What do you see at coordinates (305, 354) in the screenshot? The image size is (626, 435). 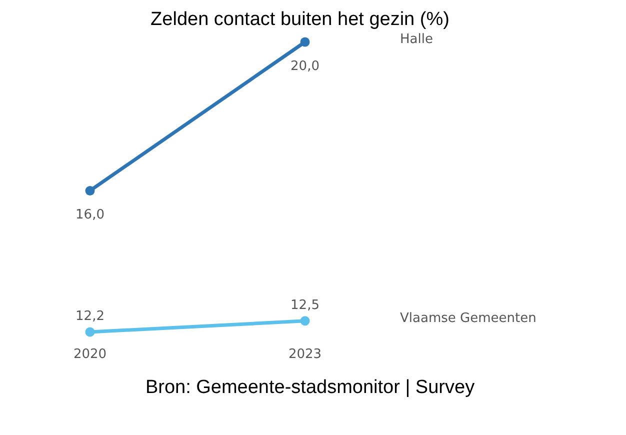 I see `x-tick-label: 2023` at bounding box center [305, 354].